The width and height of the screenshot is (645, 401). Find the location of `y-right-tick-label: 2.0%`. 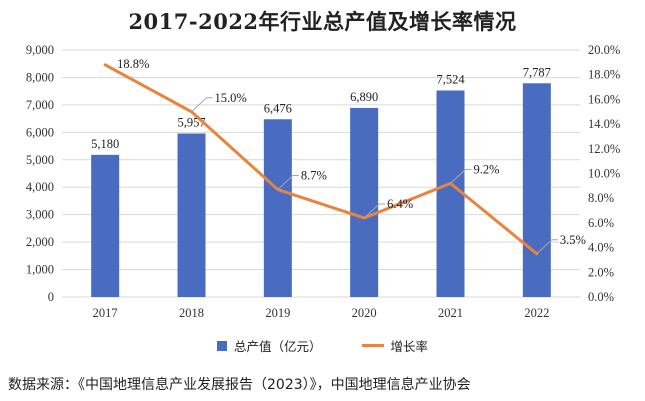

y-right-tick-label: 2.0% is located at coordinates (601, 272).